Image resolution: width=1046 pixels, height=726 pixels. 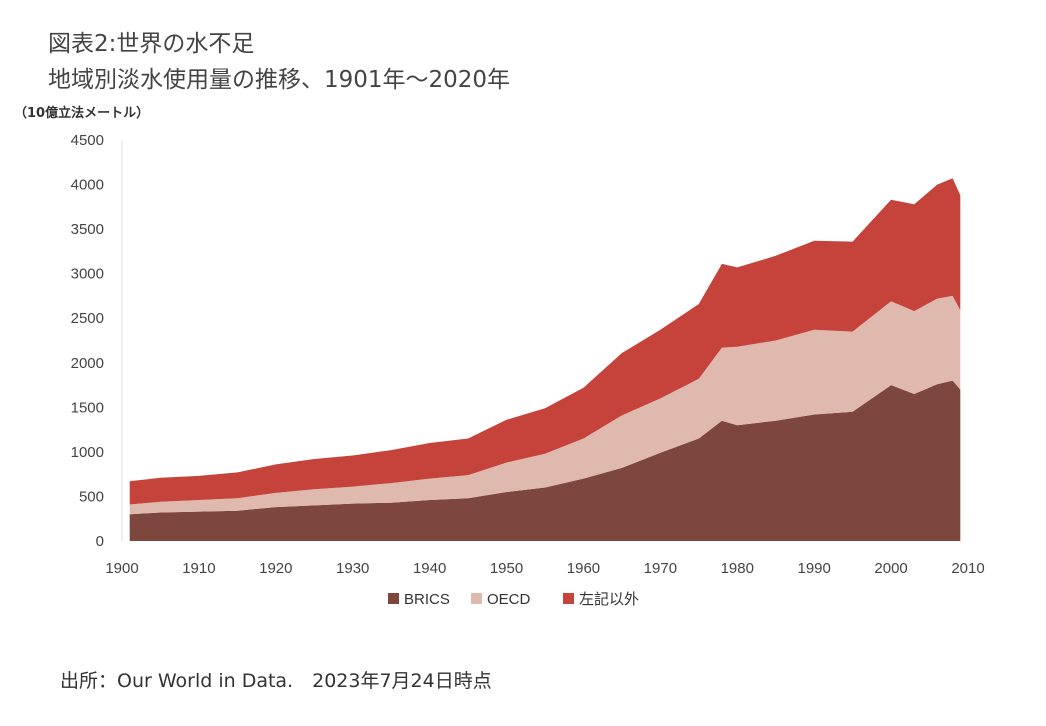 I want to click on x-tick-label: 1990, so click(x=813, y=568).